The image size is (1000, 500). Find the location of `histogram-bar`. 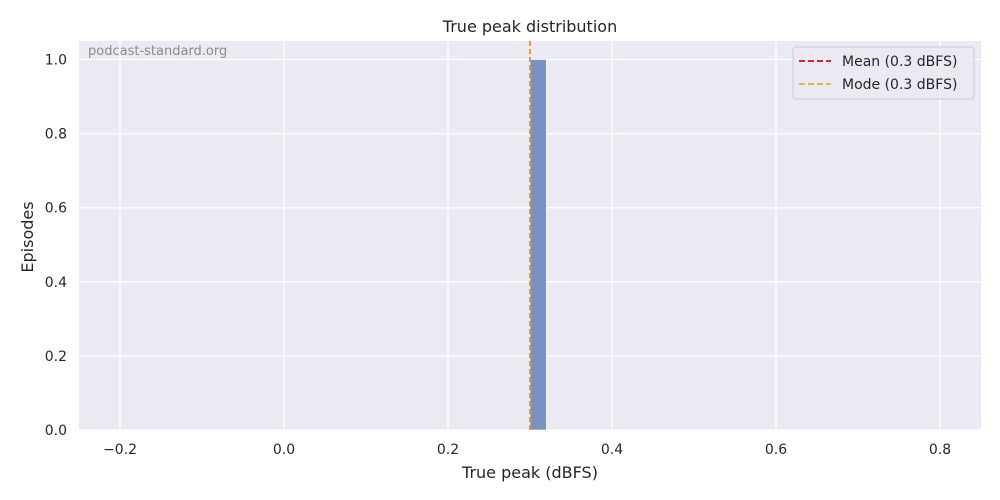

histogram-bar is located at coordinates (538, 245).